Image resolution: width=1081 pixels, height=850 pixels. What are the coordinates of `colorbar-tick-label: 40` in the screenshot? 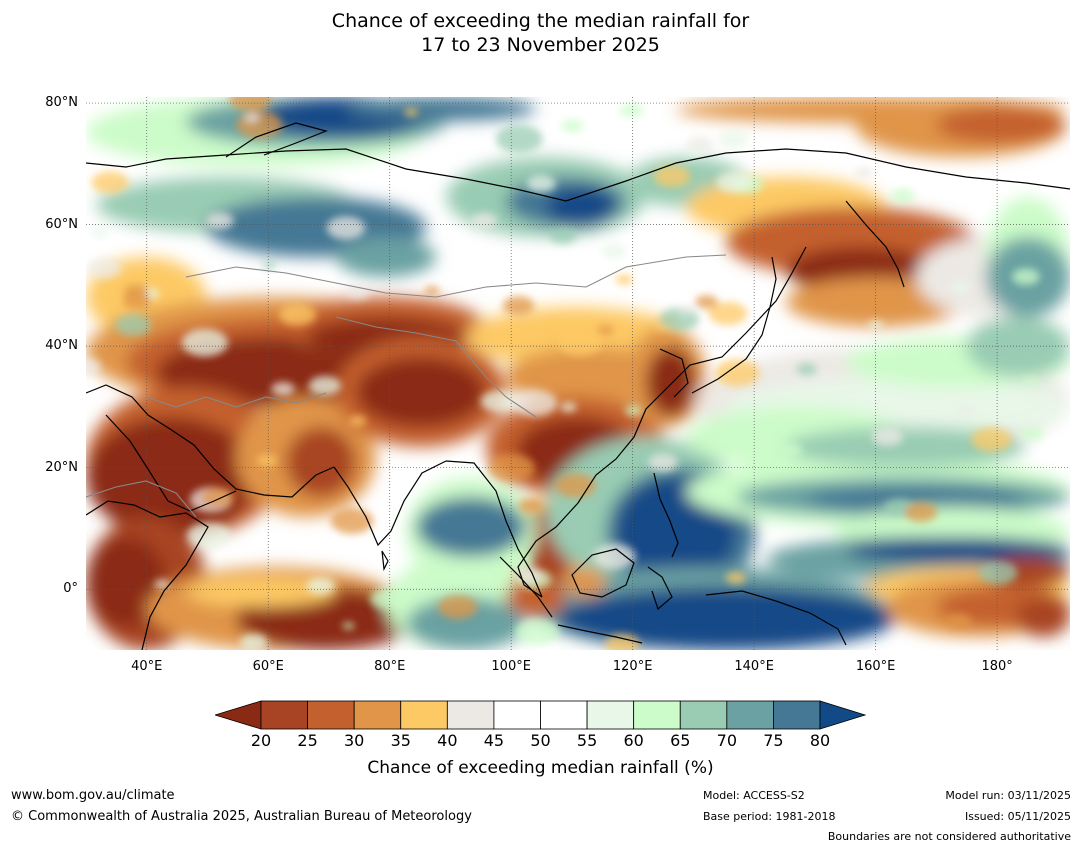 It's located at (447, 740).